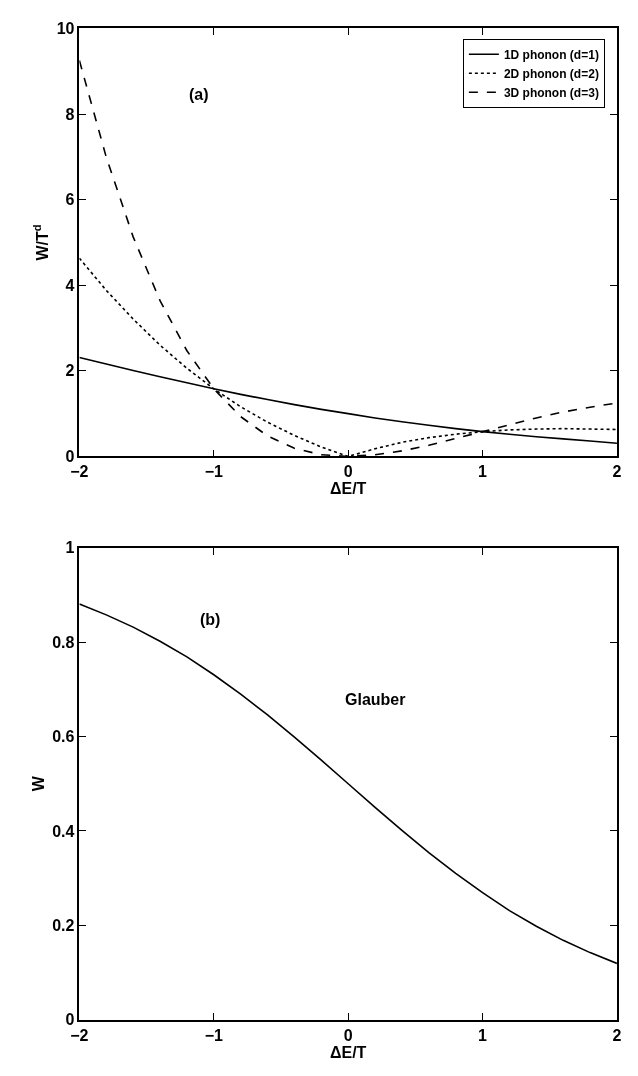 The width and height of the screenshot is (638, 1076). Describe the element at coordinates (375, 699) in the screenshot. I see `annotation: Glauber` at that location.